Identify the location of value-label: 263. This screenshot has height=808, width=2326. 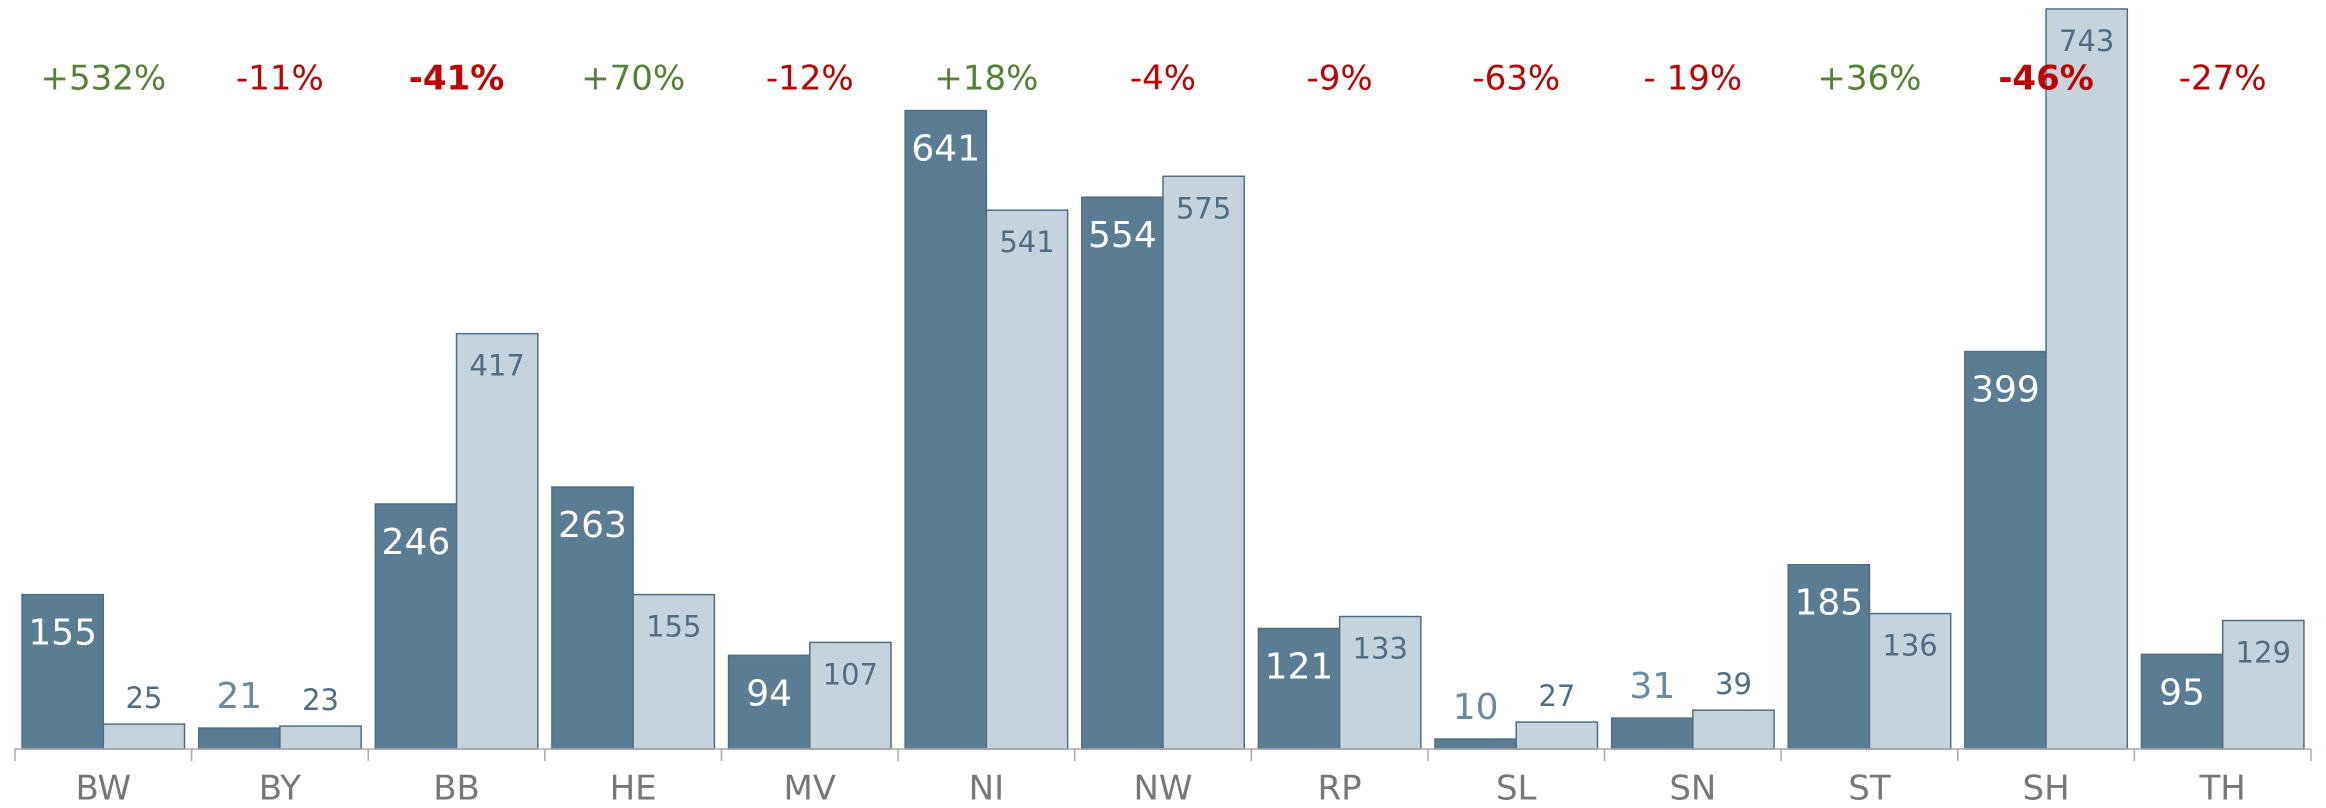
(592, 525).